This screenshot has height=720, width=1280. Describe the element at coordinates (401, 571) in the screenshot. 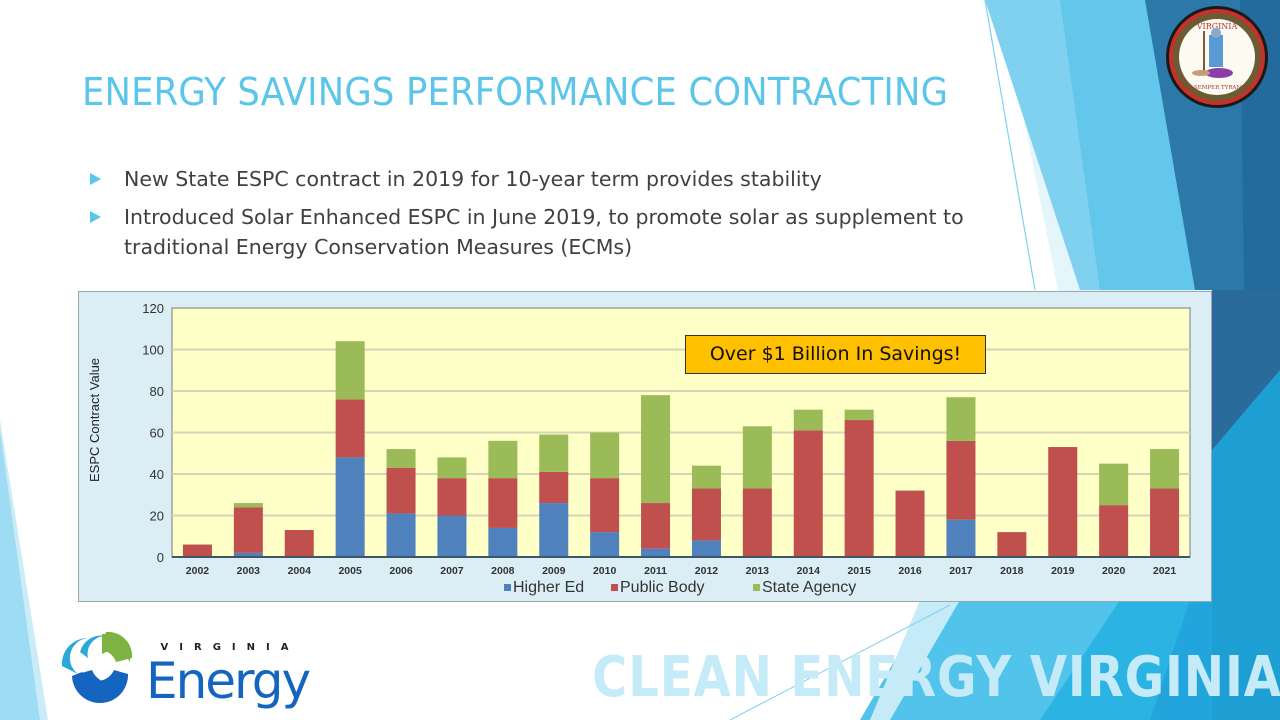

I see `x-tick-label: 2006` at that location.